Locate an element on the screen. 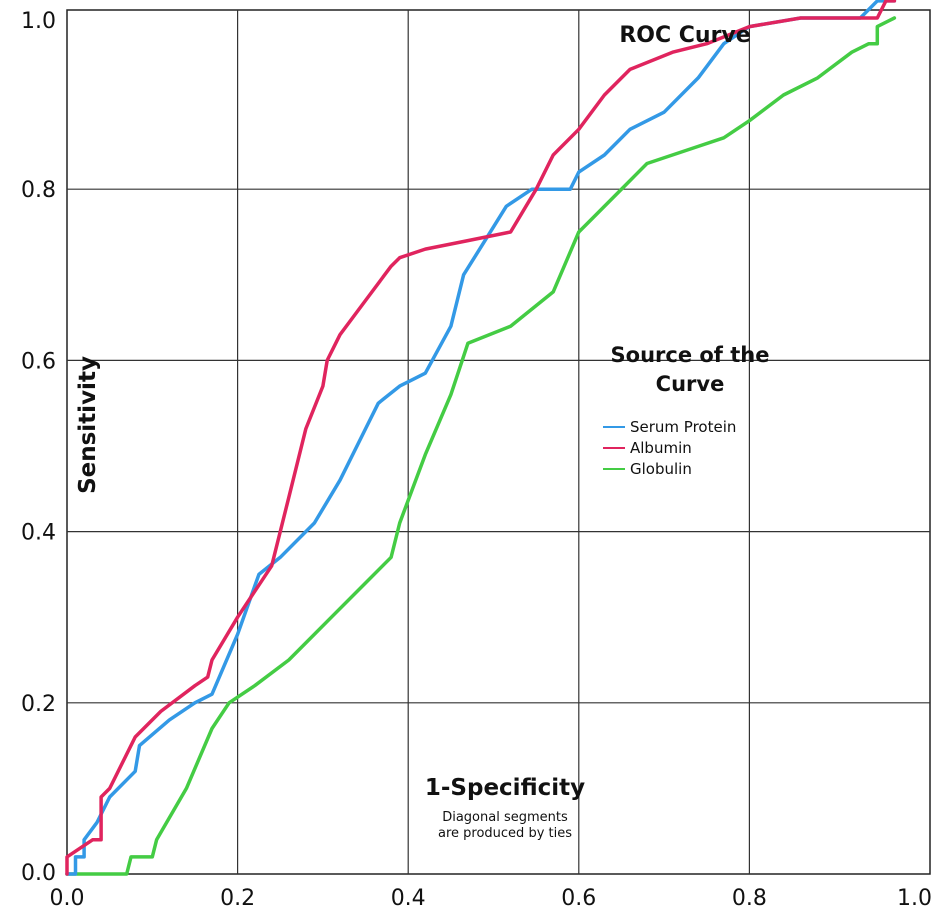 This screenshot has height=910, width=938. legend-items: Serum Protein Albumin Globulin is located at coordinates (669, 448).